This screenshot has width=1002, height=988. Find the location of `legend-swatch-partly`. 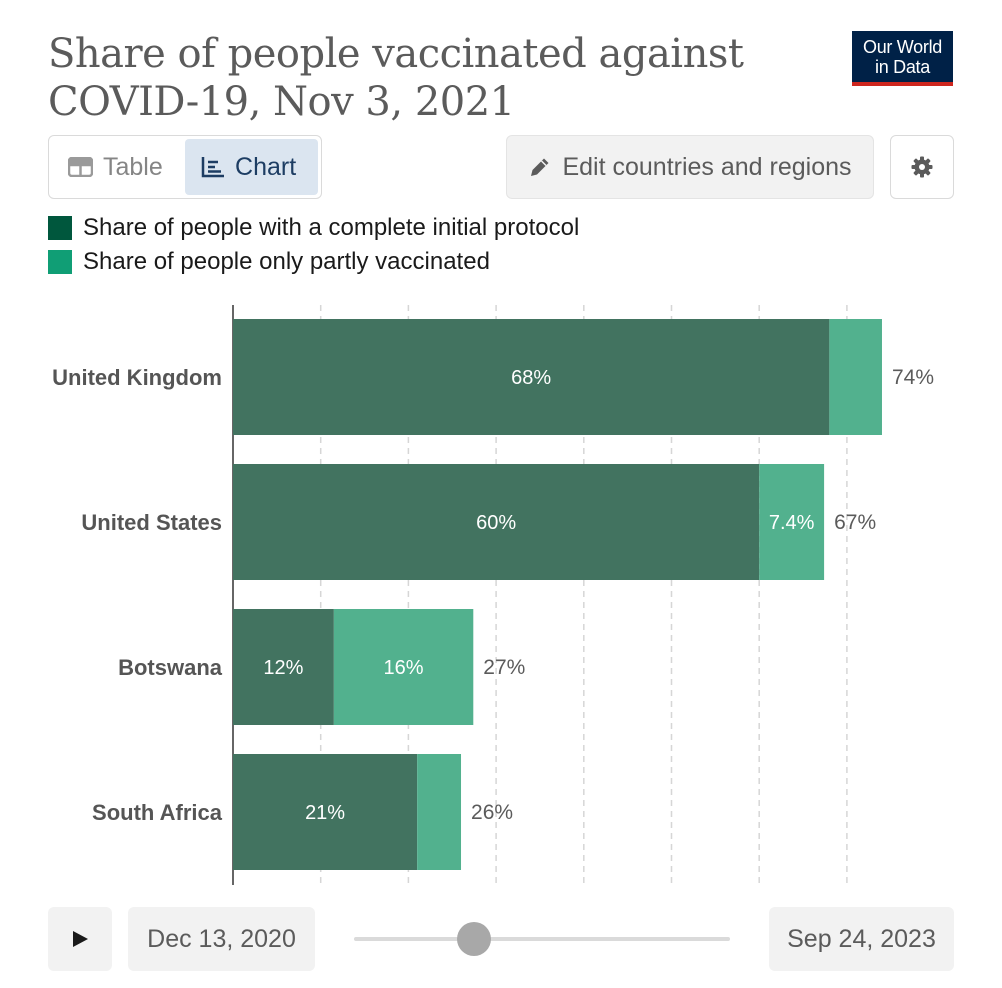

legend-swatch-partly is located at coordinates (60, 262).